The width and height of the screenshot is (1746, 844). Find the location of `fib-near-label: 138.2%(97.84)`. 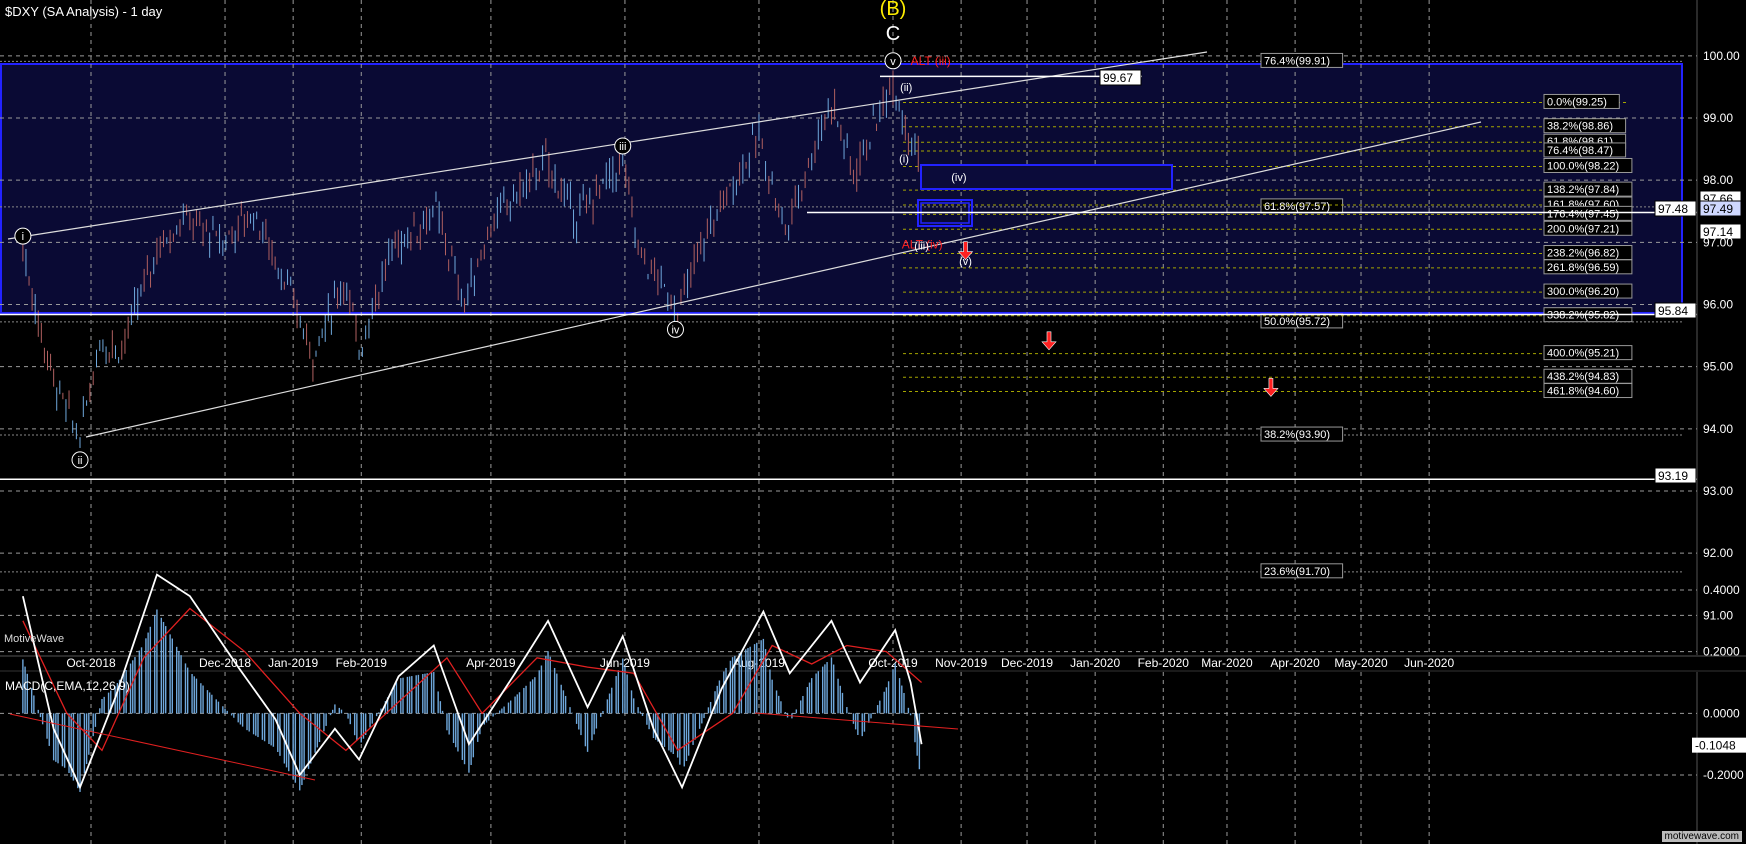

fib-near-label: 138.2%(97.84) is located at coordinates (1583, 190).